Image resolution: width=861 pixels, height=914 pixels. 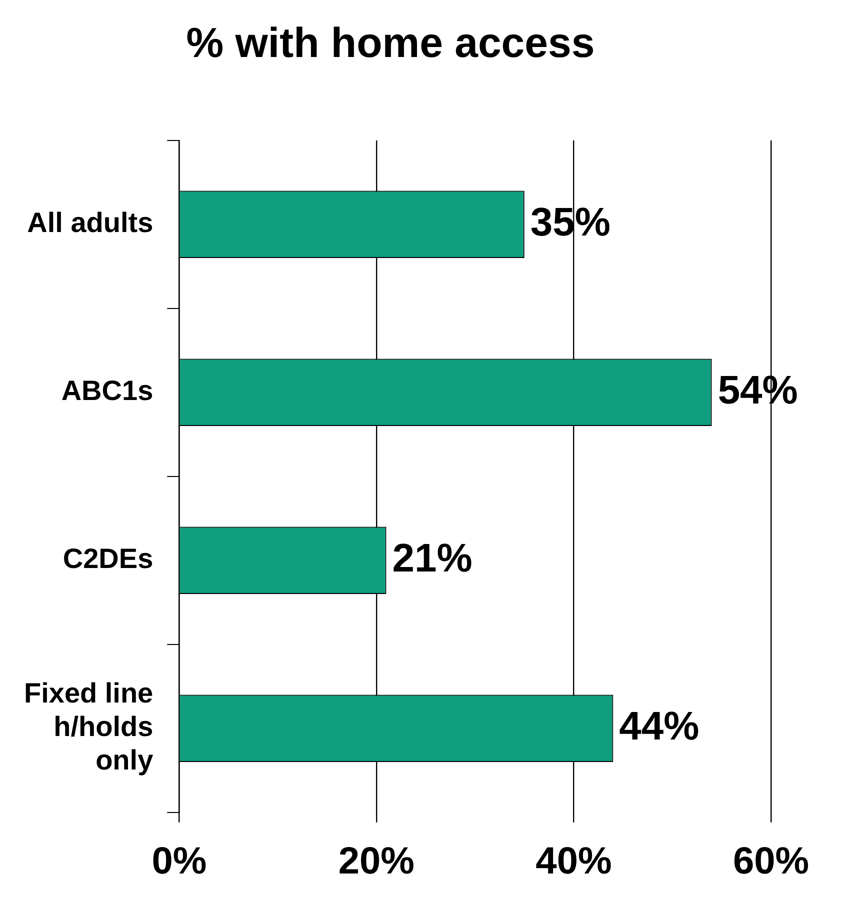 I want to click on chart-title: % with home access, so click(x=390, y=42).